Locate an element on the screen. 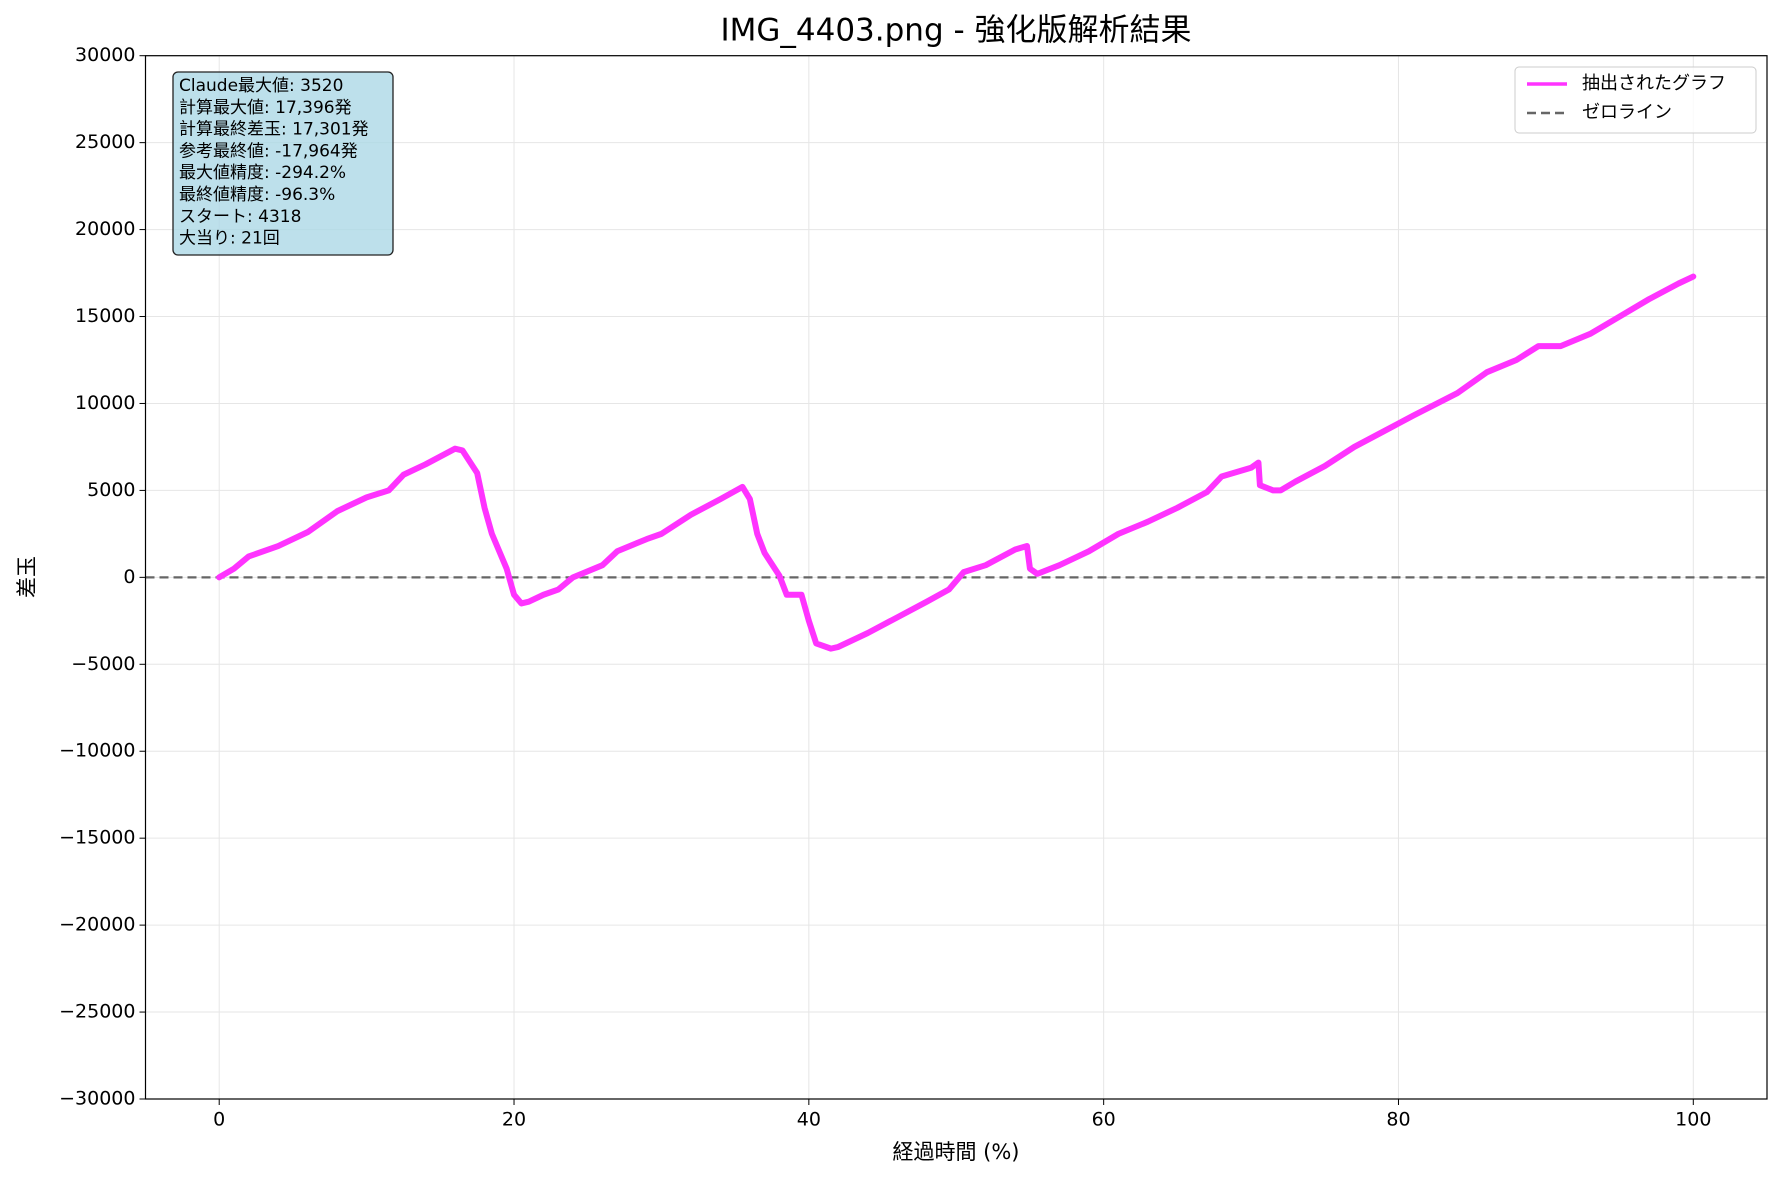 The width and height of the screenshot is (1782, 1182). info-box-bg is located at coordinates (283, 163).